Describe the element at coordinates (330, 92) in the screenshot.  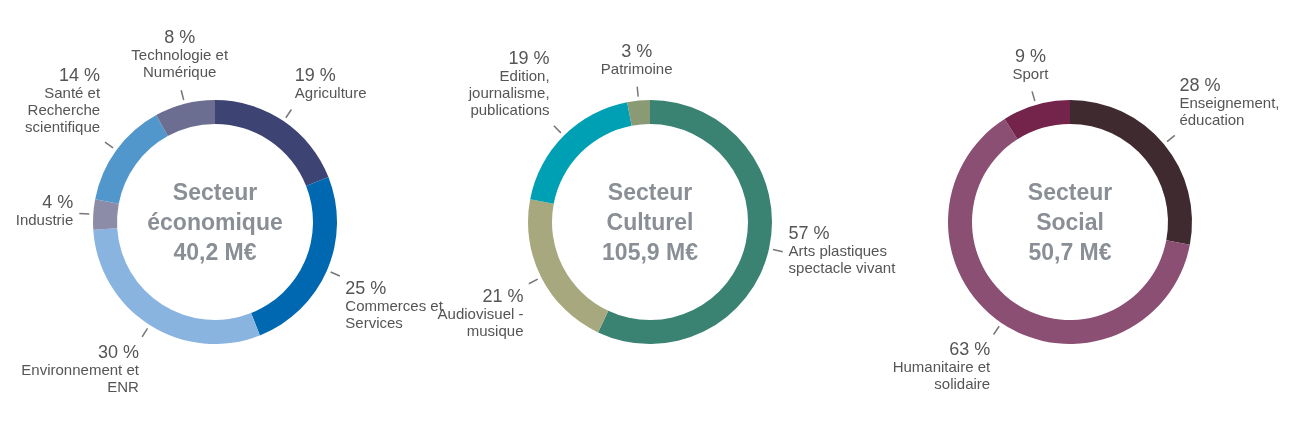
I see `slice-label: Agriculture` at that location.